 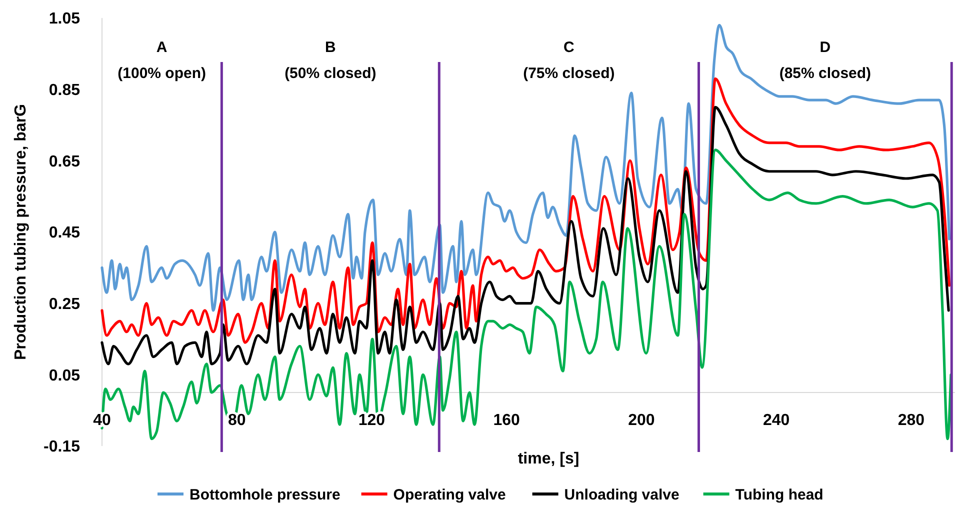 I want to click on x-tick-label: 200, so click(x=641, y=421).